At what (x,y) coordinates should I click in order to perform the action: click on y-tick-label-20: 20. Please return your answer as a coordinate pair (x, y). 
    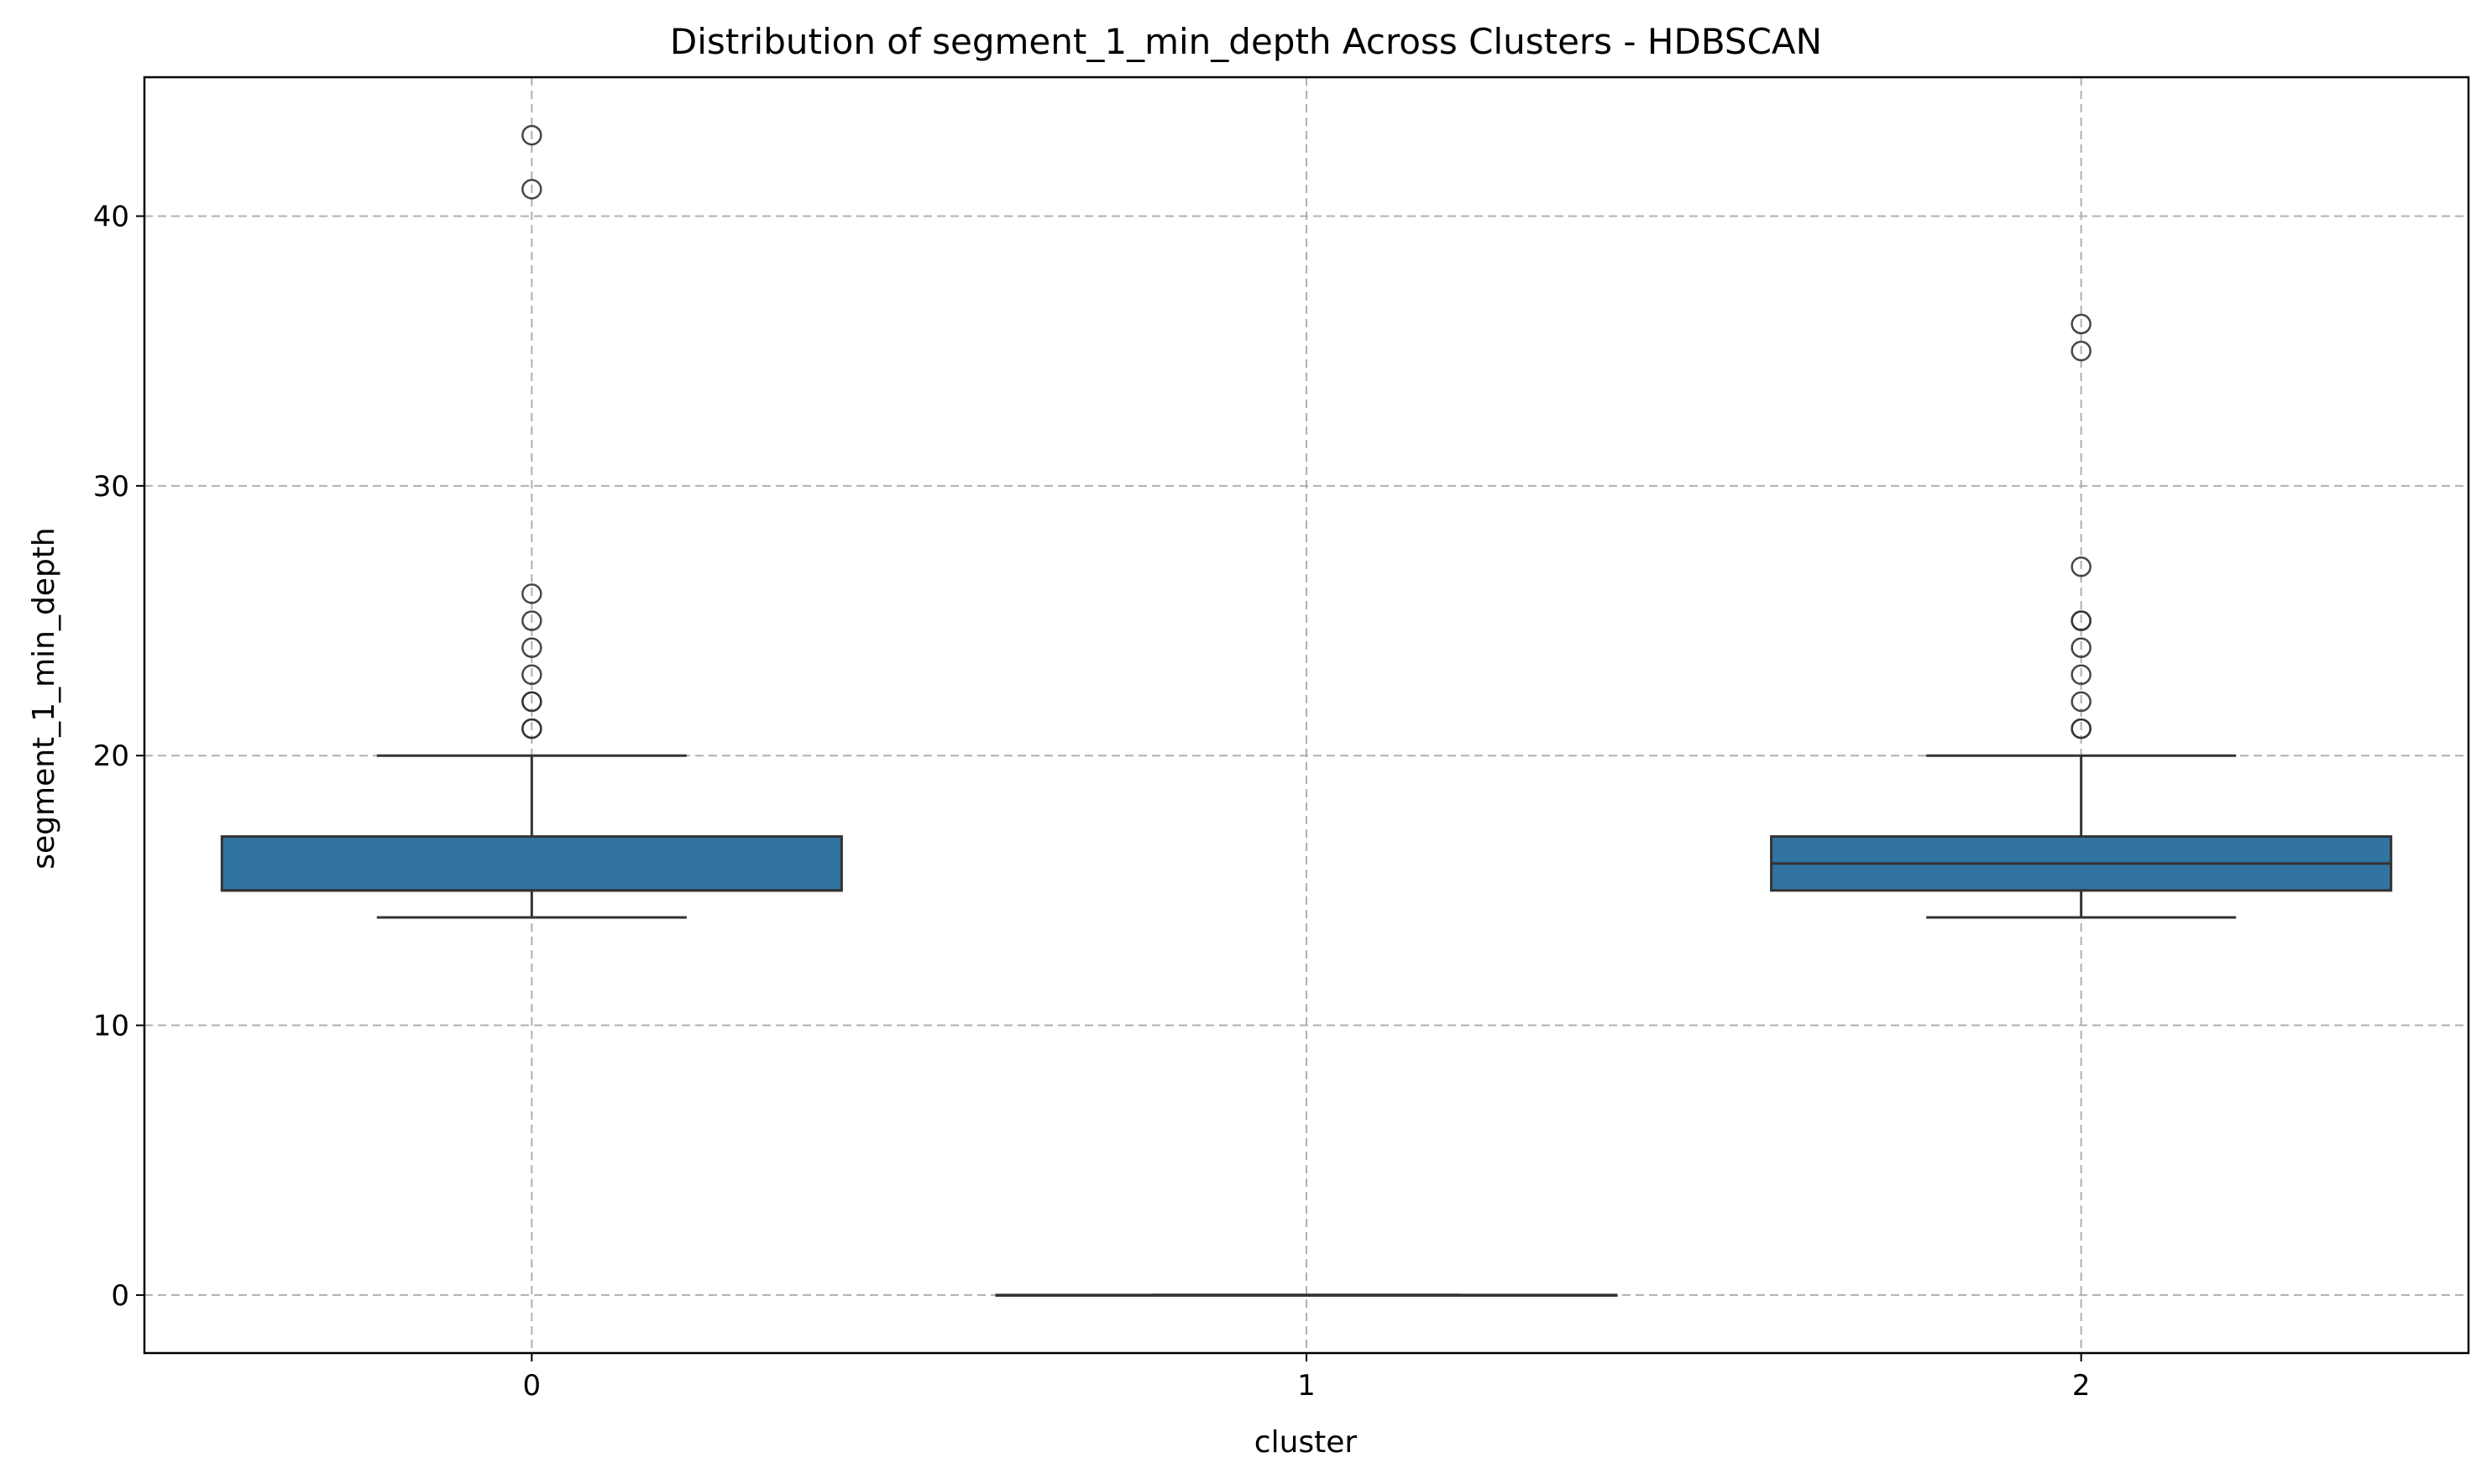
    Looking at the image, I should click on (111, 756).